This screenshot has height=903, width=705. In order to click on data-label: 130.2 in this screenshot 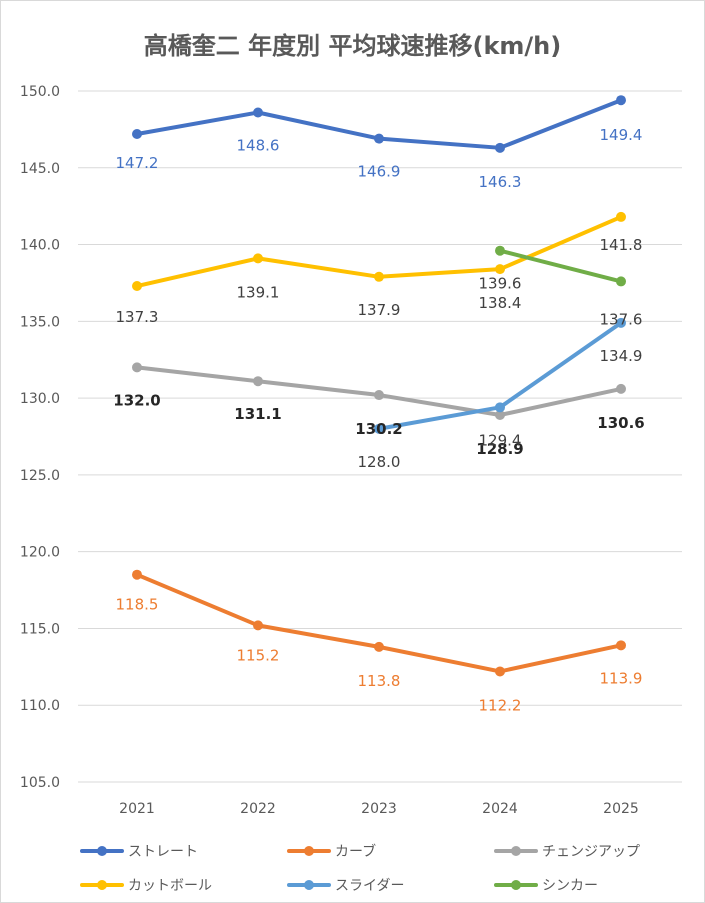, I will do `click(378, 429)`.